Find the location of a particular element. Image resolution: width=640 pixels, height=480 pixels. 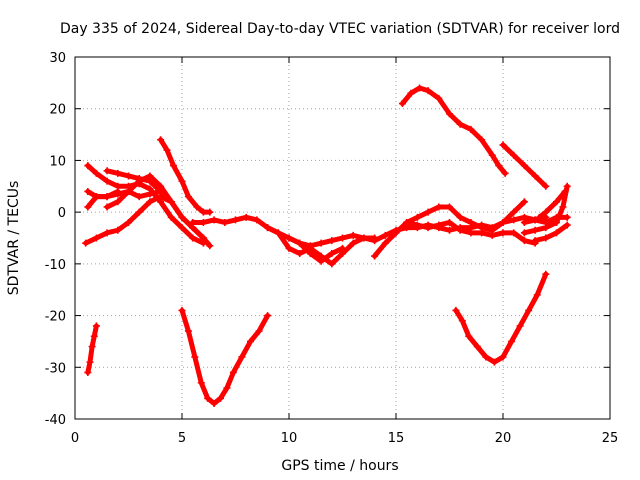

x-tick-label: 15 is located at coordinates (396, 438).